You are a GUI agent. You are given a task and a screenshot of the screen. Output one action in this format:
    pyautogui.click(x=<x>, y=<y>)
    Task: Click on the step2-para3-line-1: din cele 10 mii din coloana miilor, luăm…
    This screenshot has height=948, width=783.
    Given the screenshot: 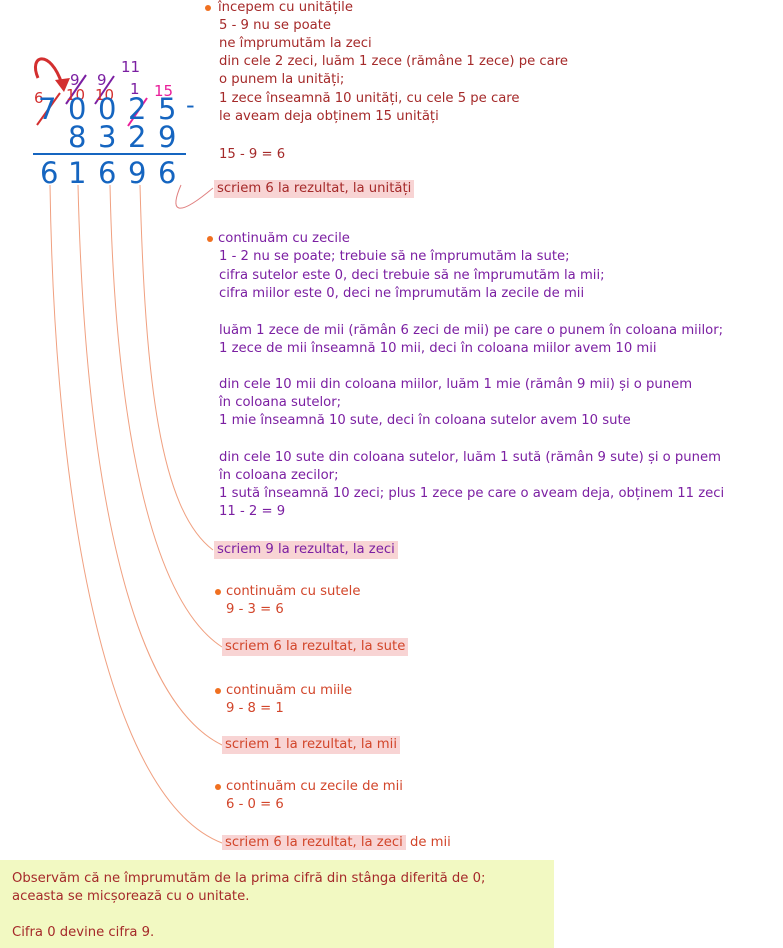 What is the action you would take?
    pyautogui.click(x=456, y=384)
    